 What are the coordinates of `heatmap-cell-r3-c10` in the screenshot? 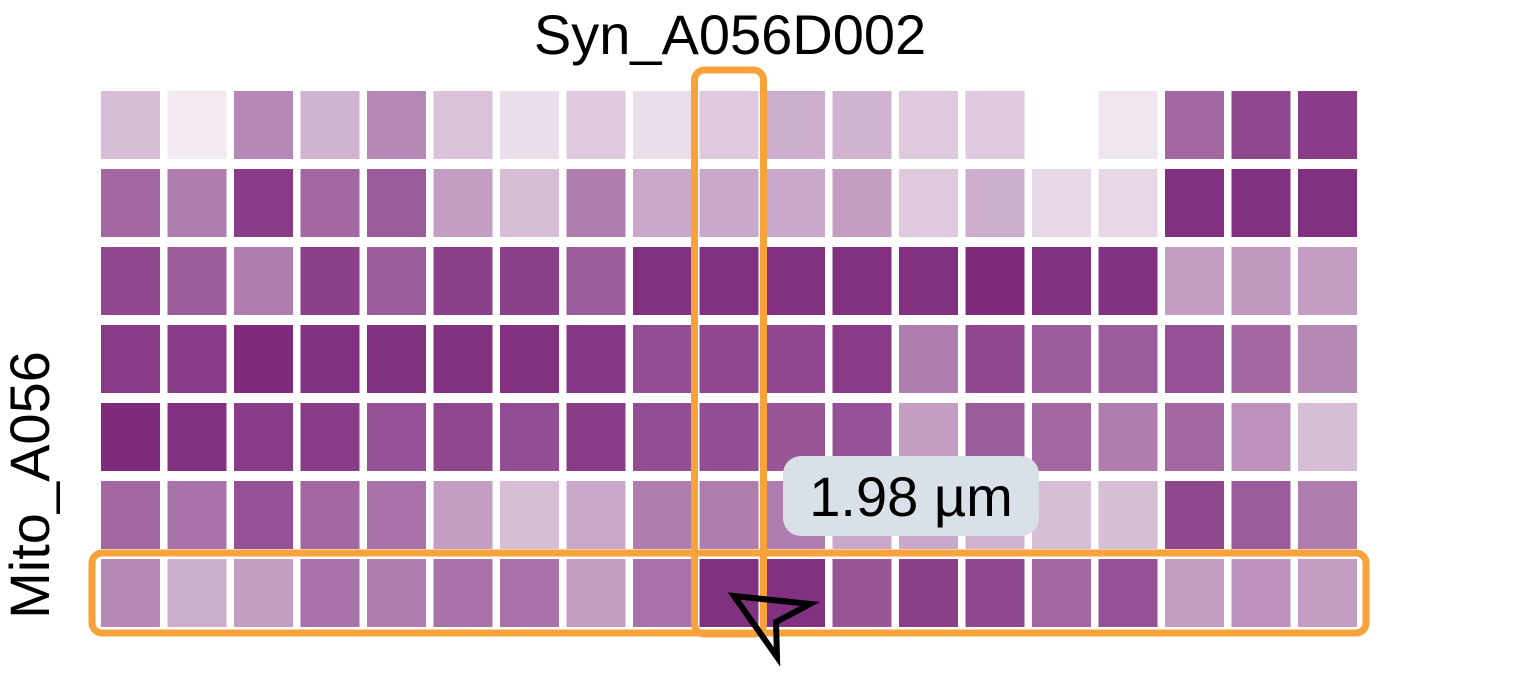 It's located at (795, 359).